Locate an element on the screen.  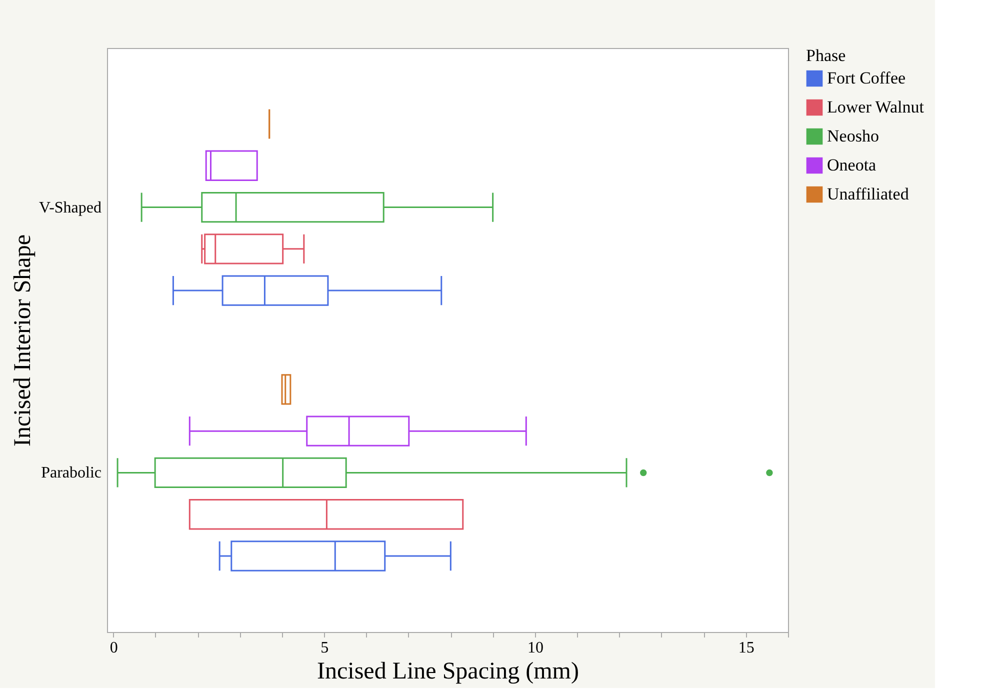
legend-label: Lower Walnut is located at coordinates (875, 107).